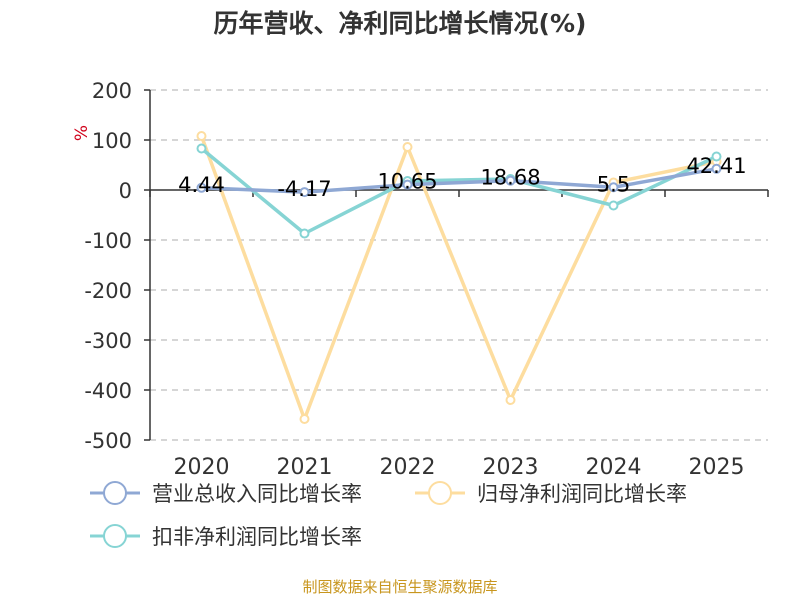 The image size is (800, 600). I want to click on legend-item: 归母净利润同比增长率, so click(551, 493).